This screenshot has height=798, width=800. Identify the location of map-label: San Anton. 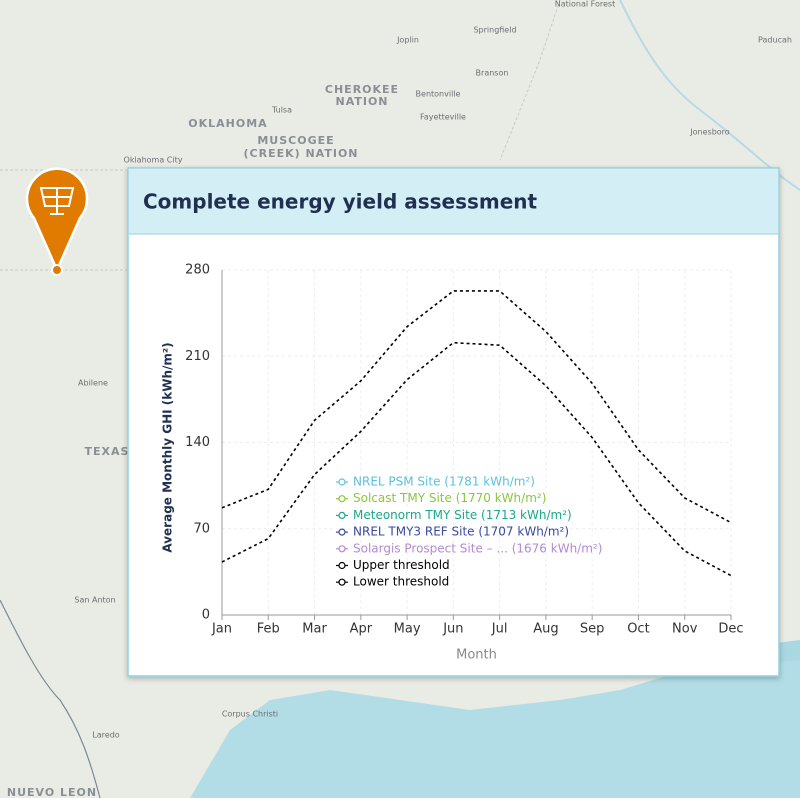
(94, 600).